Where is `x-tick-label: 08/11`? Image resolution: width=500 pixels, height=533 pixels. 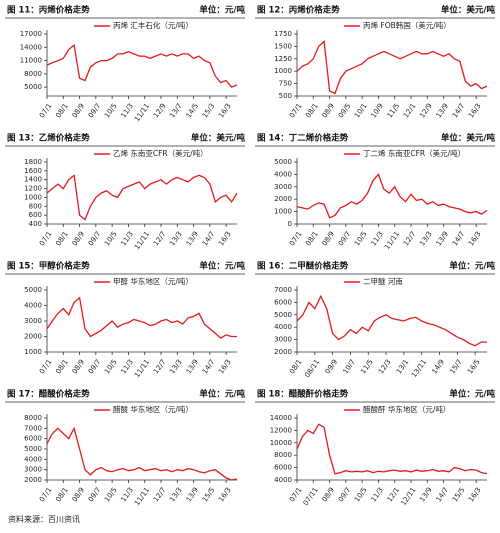
x-tick-label: 08/11 is located at coordinates (312, 368).